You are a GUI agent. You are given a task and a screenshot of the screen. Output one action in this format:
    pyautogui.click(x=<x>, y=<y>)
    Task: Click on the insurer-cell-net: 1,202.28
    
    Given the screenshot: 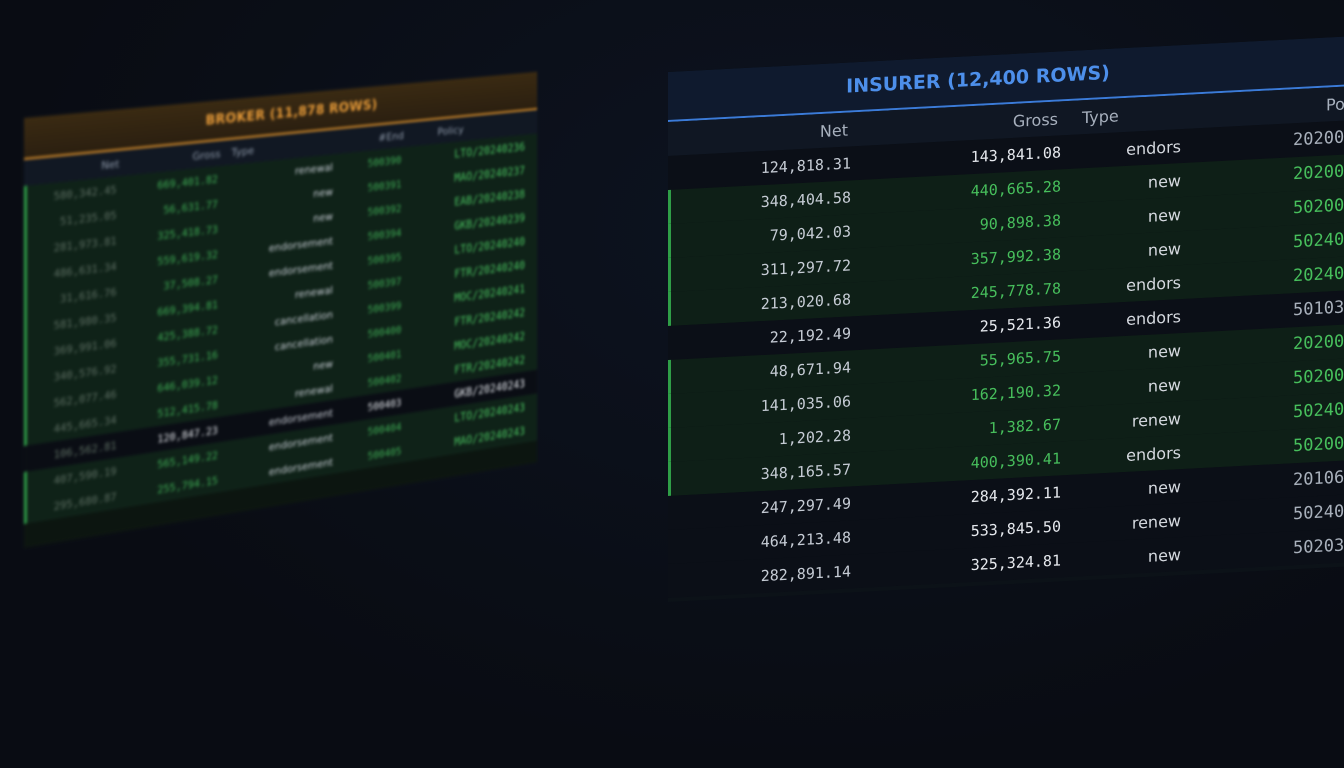 What is the action you would take?
    pyautogui.click(x=761, y=439)
    